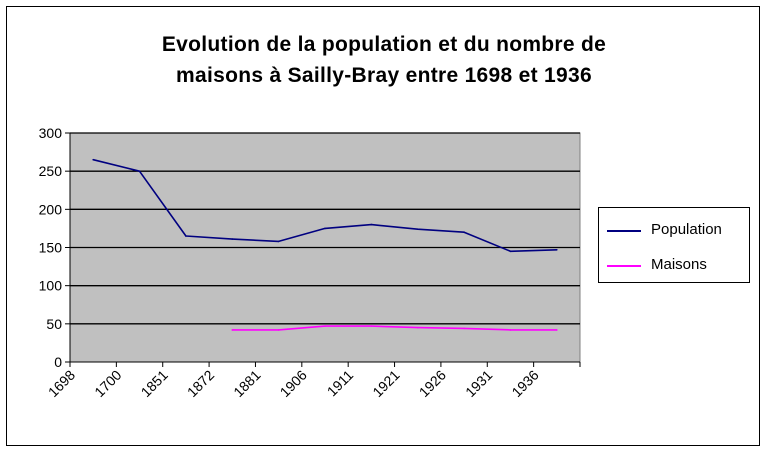 The width and height of the screenshot is (768, 458). Describe the element at coordinates (394, 328) in the screenshot. I see `series-line-maisons` at that location.